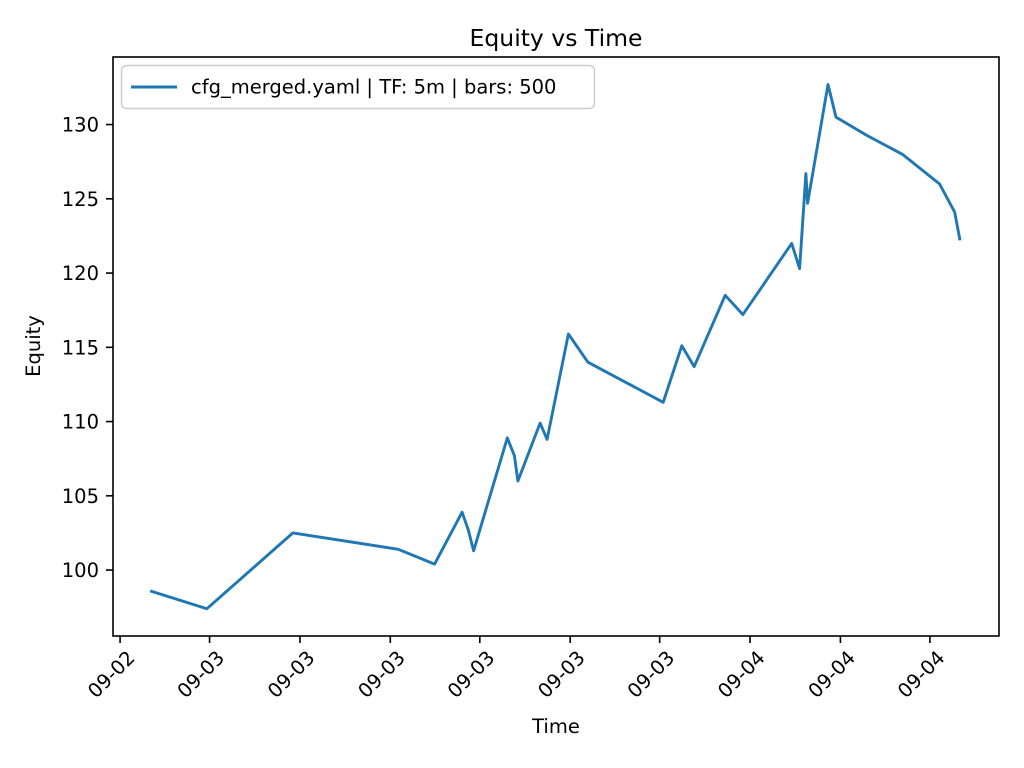  What do you see at coordinates (80, 422) in the screenshot?
I see `y-tick-label: 110` at bounding box center [80, 422].